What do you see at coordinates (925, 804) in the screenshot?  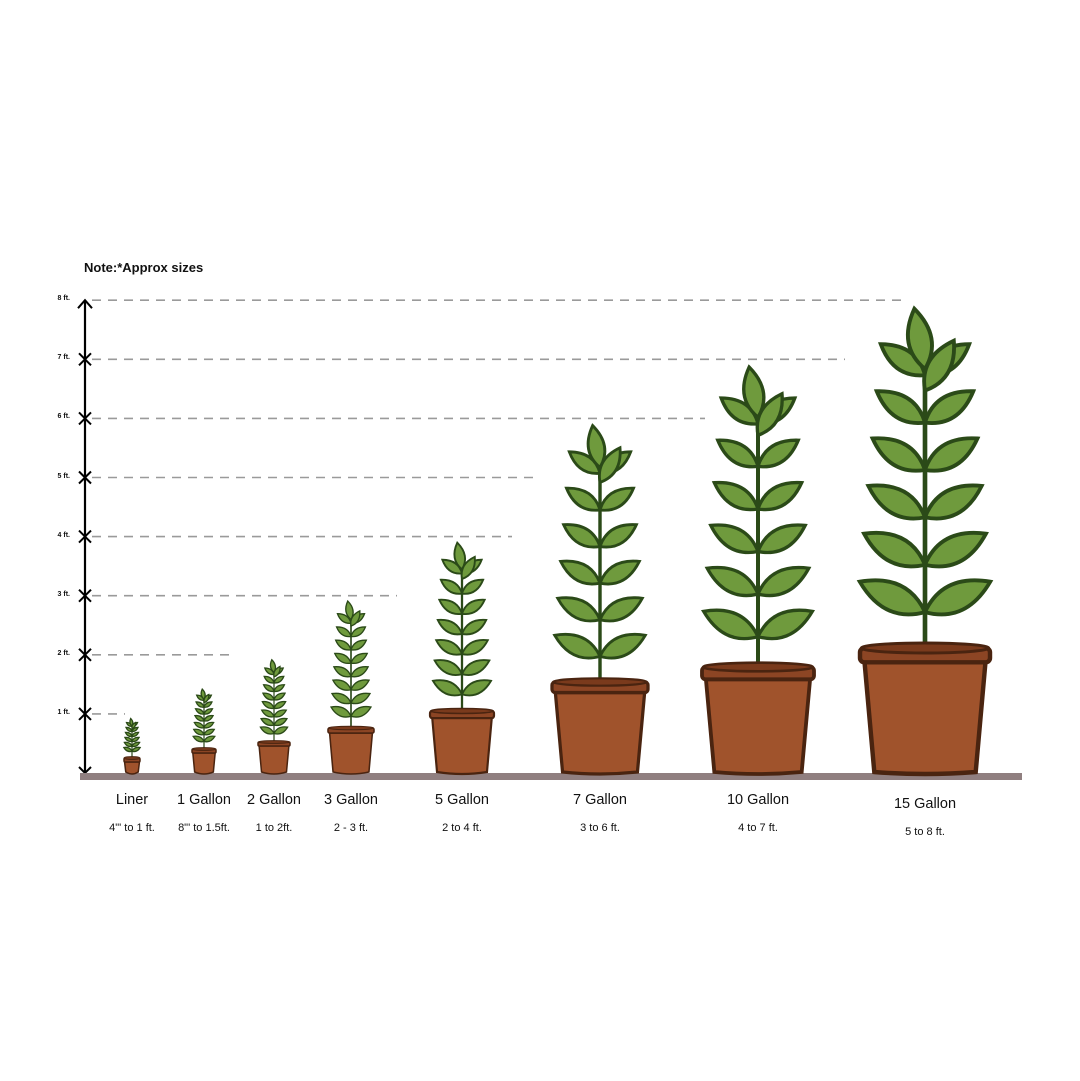 I see `size-name: 15 Gallon` at bounding box center [925, 804].